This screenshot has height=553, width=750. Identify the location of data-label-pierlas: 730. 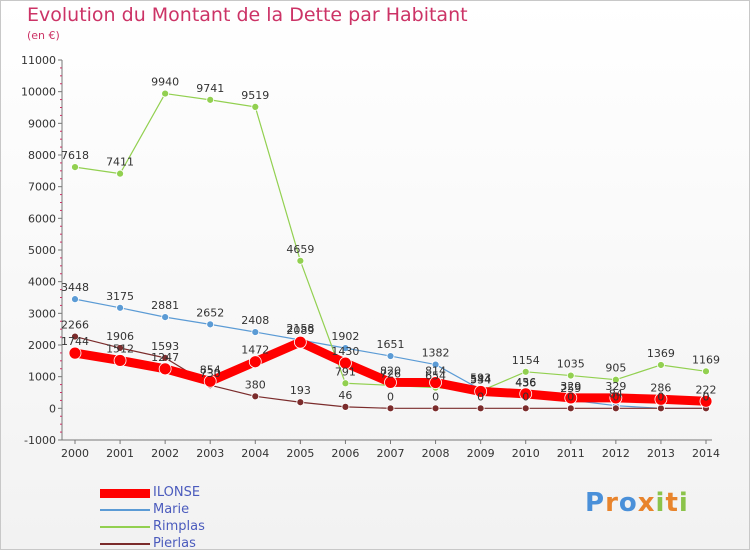
(210, 373).